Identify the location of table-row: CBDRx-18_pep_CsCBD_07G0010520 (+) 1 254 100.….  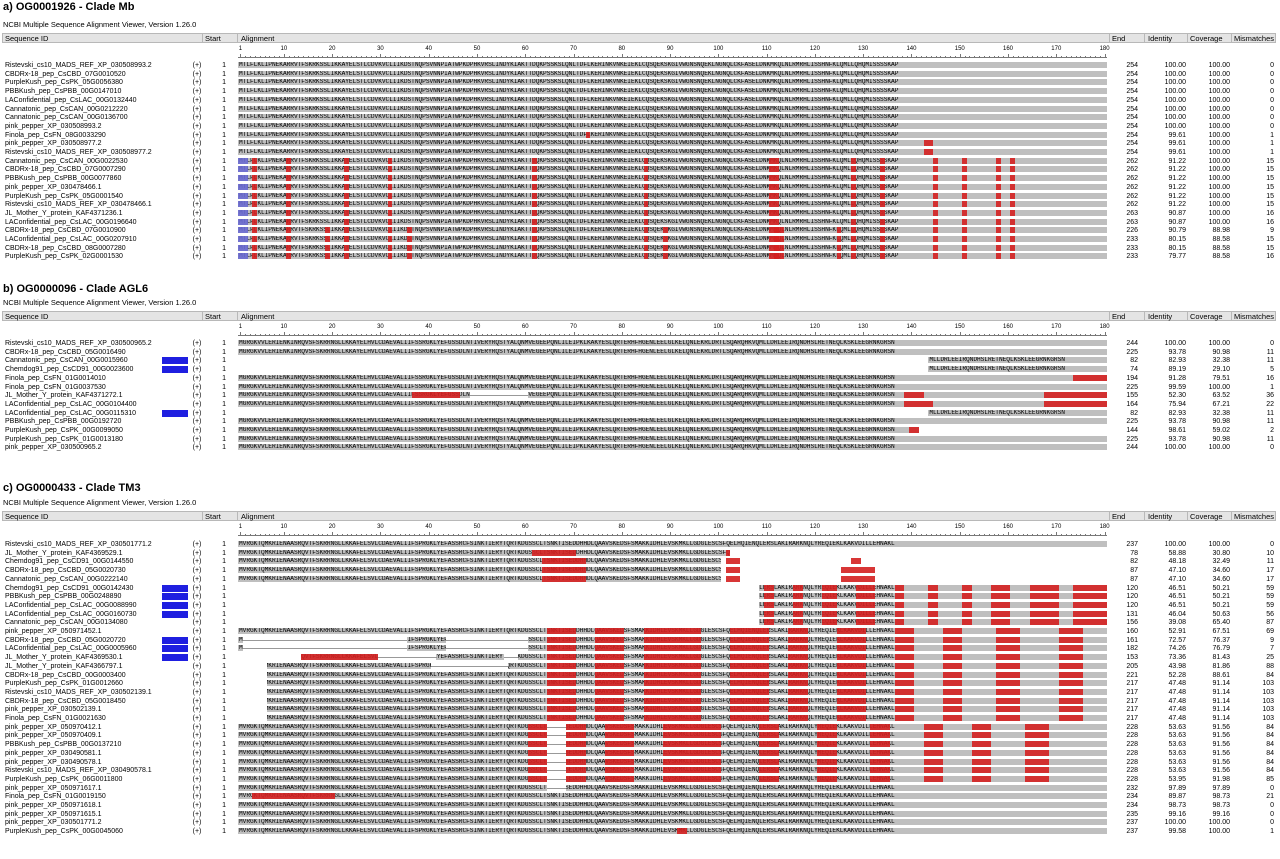
(639, 74).